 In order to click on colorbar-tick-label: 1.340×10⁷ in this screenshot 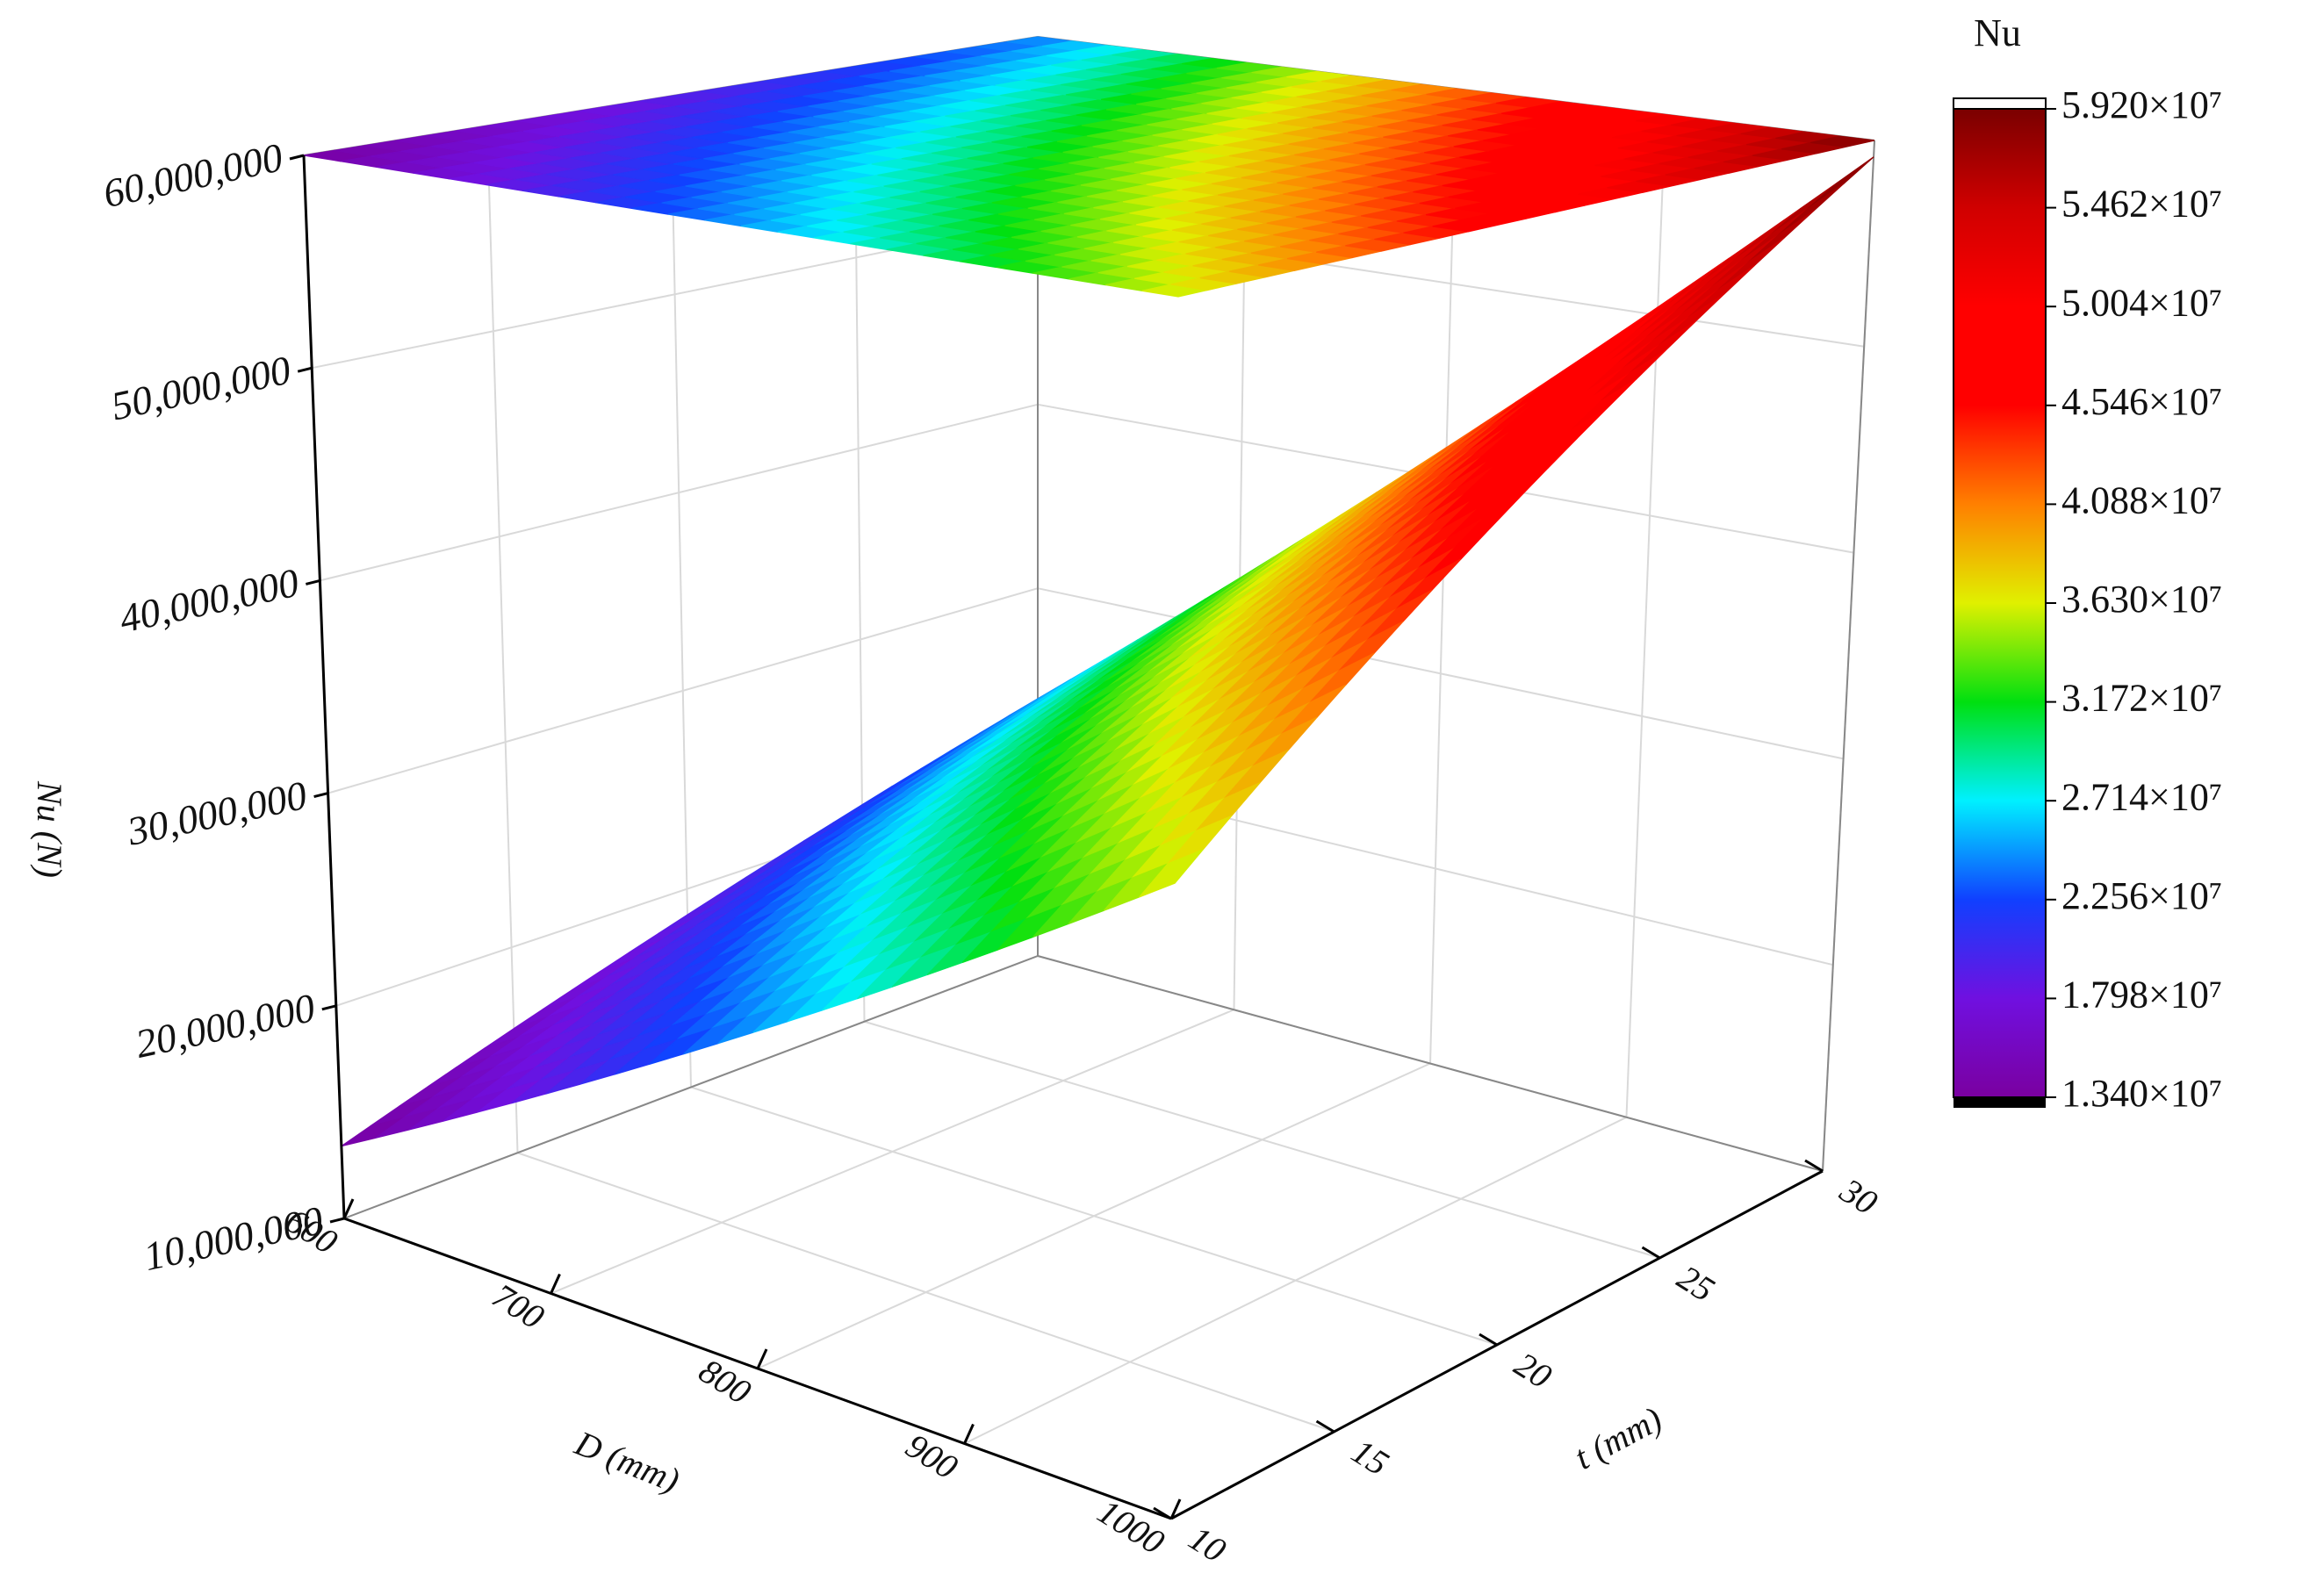, I will do `click(2141, 1093)`.